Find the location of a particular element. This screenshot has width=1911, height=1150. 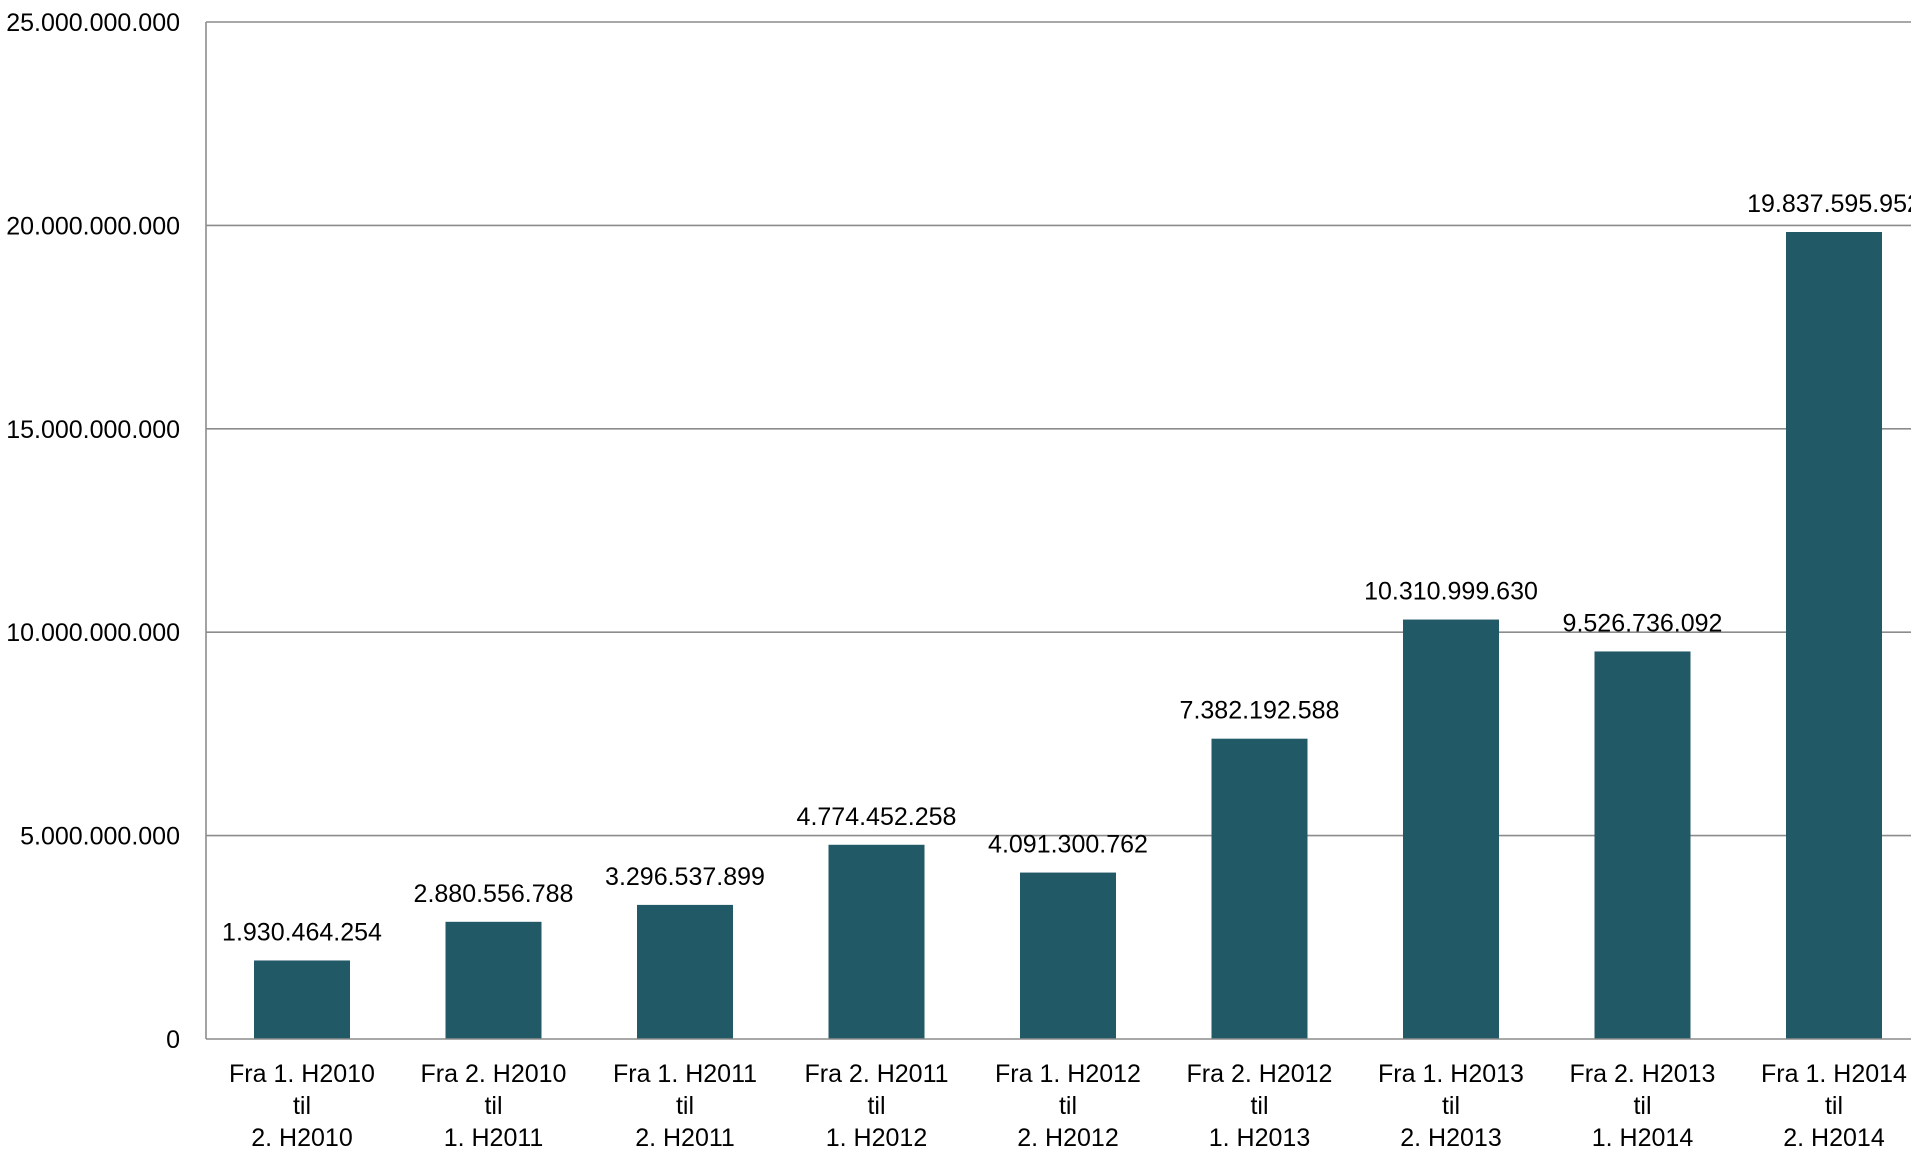

x-category-label: Fra 1. H2014 is located at coordinates (1834, 1074).